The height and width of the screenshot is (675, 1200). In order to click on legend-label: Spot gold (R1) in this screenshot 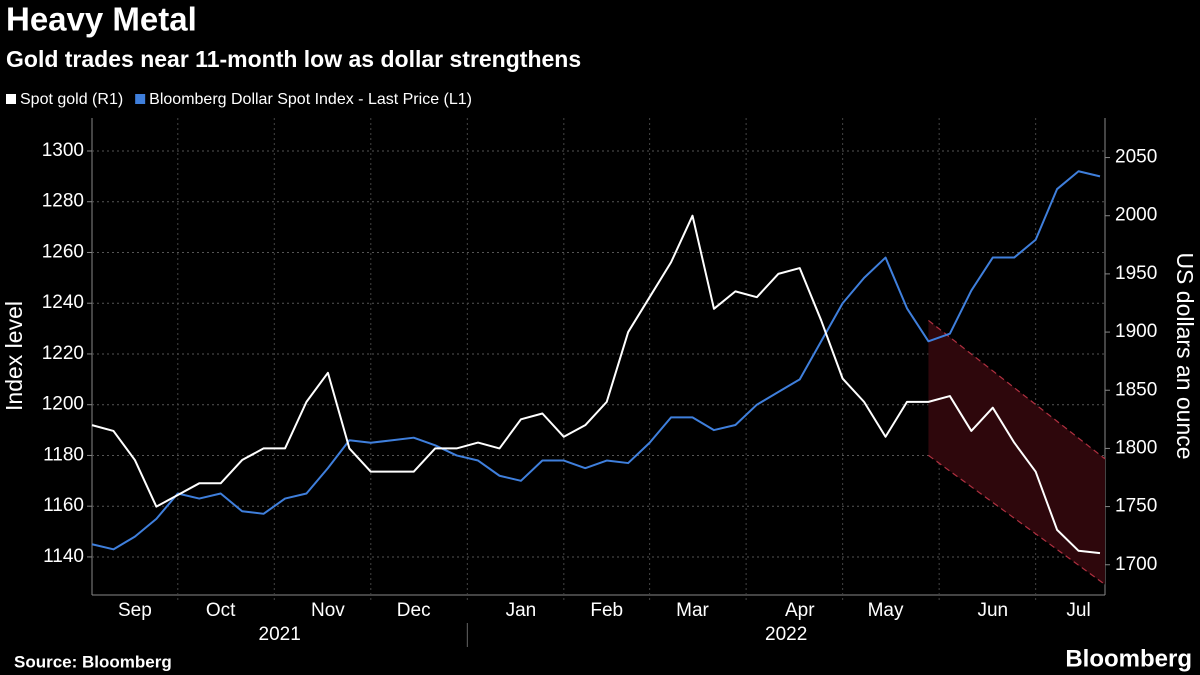, I will do `click(71, 99)`.